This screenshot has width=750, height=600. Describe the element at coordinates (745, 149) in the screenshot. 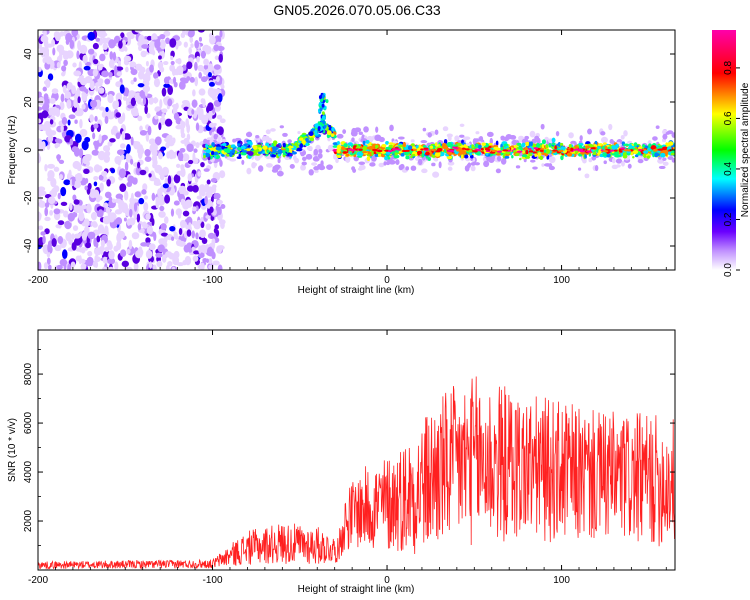

I see `colorbar-label: Normalized spectral amplitude` at that location.